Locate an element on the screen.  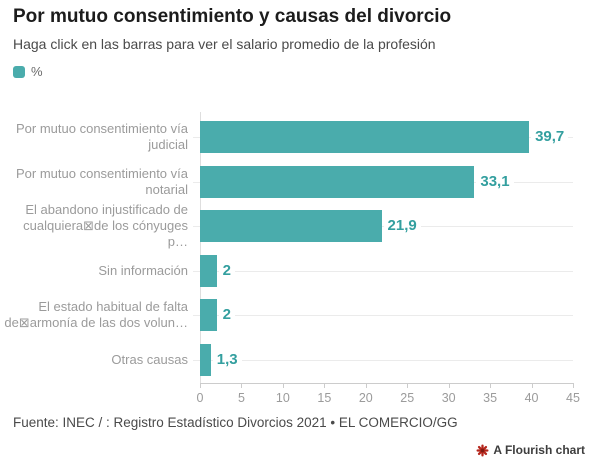
chart-row: Otras causas 1,3 is located at coordinates (300, 360).